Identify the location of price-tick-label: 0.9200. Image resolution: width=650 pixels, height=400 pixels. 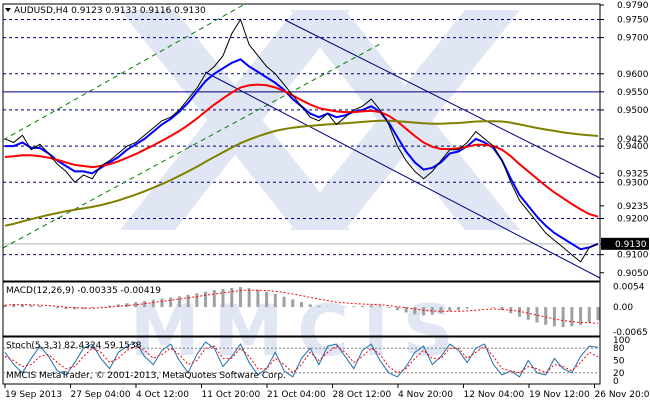
(633, 219).